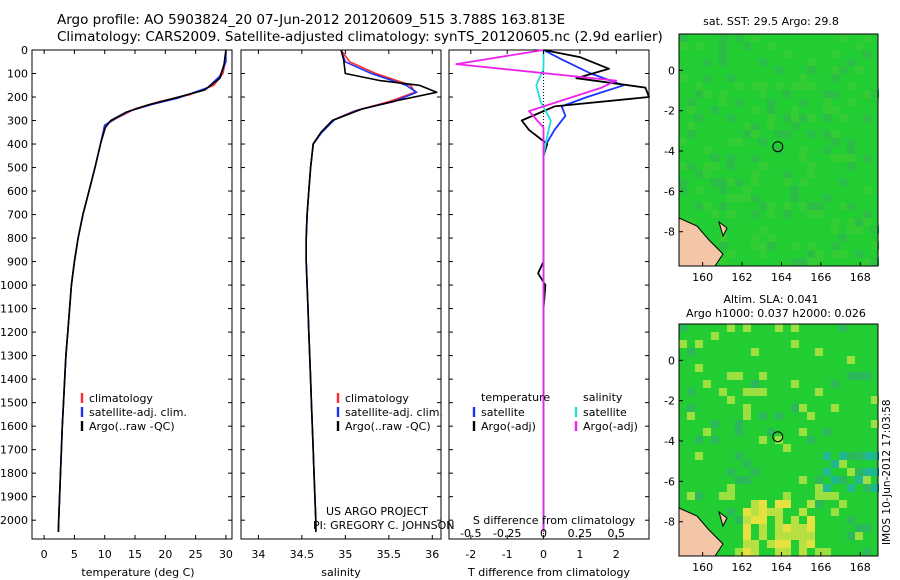 This screenshot has height=580, width=900. Describe the element at coordinates (860, 277) in the screenshot. I see `map-x-tick-label: 168` at that location.